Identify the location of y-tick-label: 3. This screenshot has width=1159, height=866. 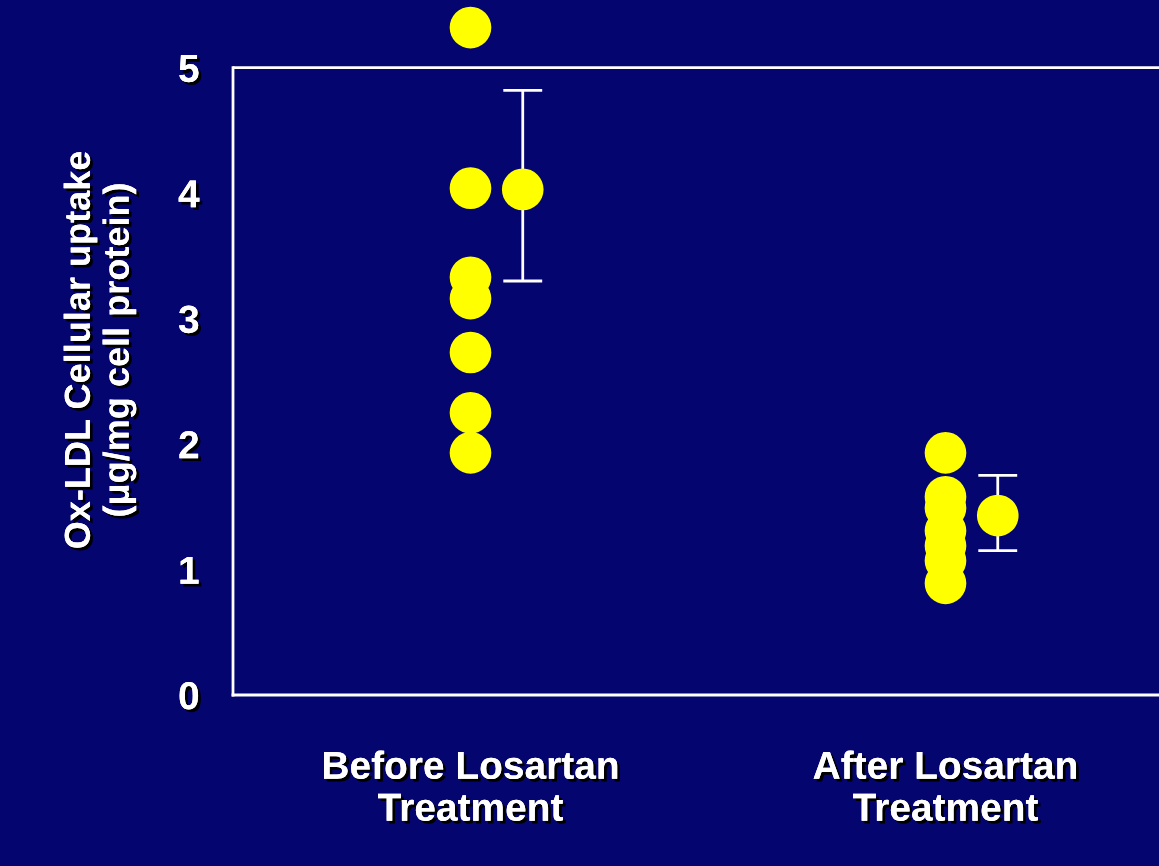
(190, 320).